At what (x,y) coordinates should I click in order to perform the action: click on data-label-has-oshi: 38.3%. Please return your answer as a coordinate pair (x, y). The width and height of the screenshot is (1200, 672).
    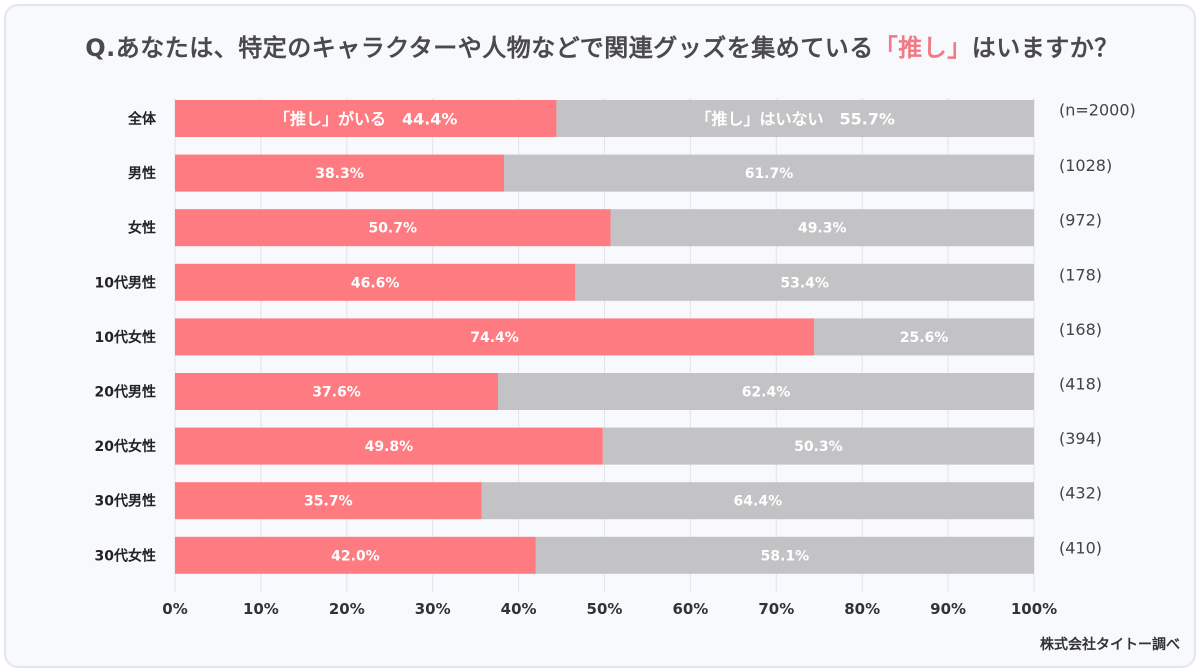
    Looking at the image, I should click on (339, 174).